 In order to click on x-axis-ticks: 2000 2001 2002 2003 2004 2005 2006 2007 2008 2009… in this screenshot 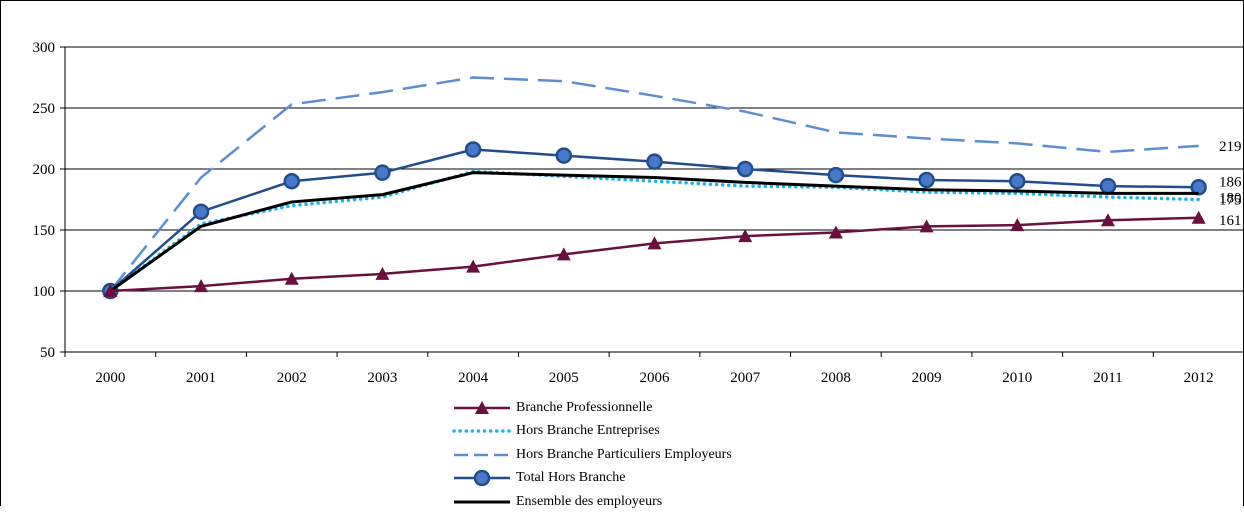, I will do `click(654, 378)`.